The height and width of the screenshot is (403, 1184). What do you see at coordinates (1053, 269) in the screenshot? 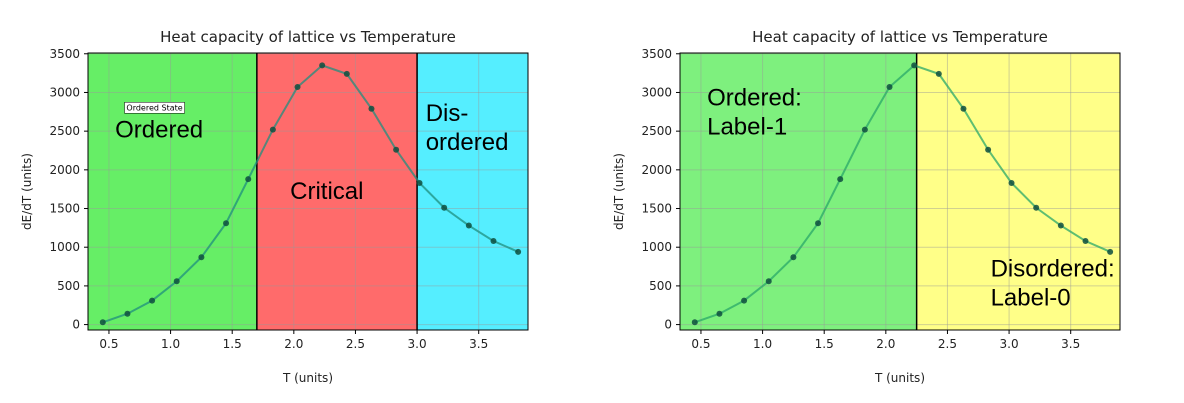
I see `region-label: Disordered:` at bounding box center [1053, 269].